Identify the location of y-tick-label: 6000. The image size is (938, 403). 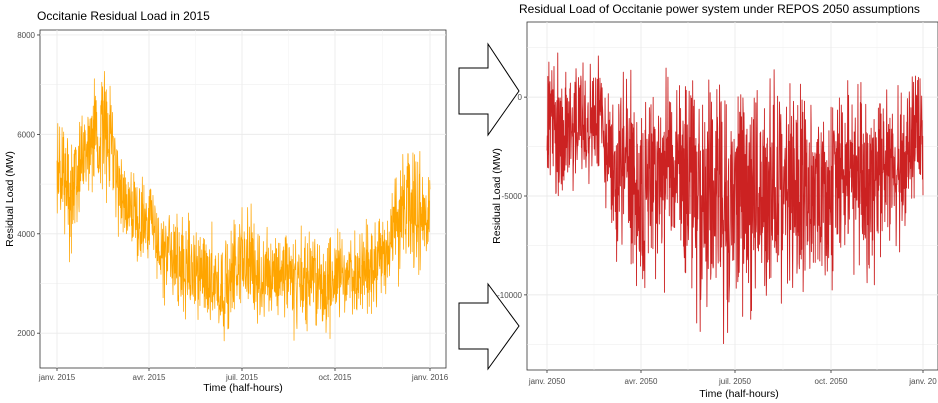
(26, 134).